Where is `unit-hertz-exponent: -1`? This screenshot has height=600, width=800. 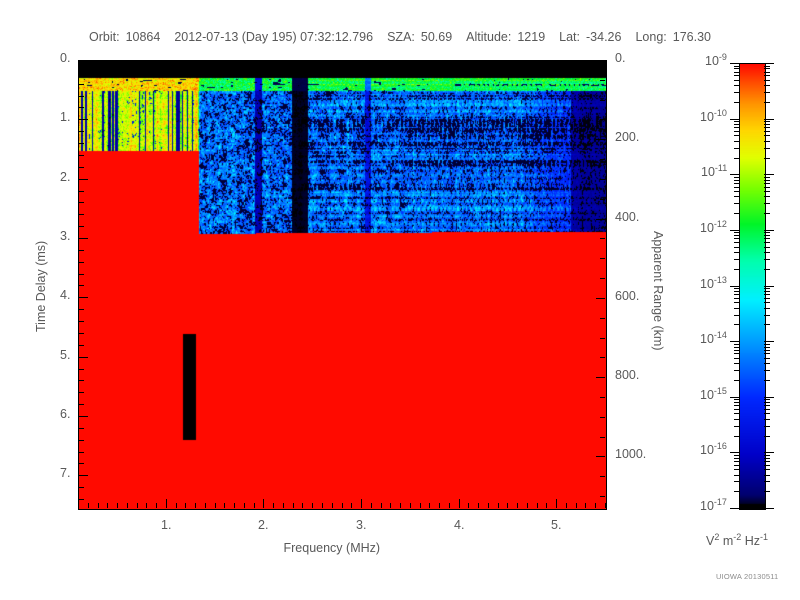 unit-hertz-exponent: -1 is located at coordinates (764, 536).